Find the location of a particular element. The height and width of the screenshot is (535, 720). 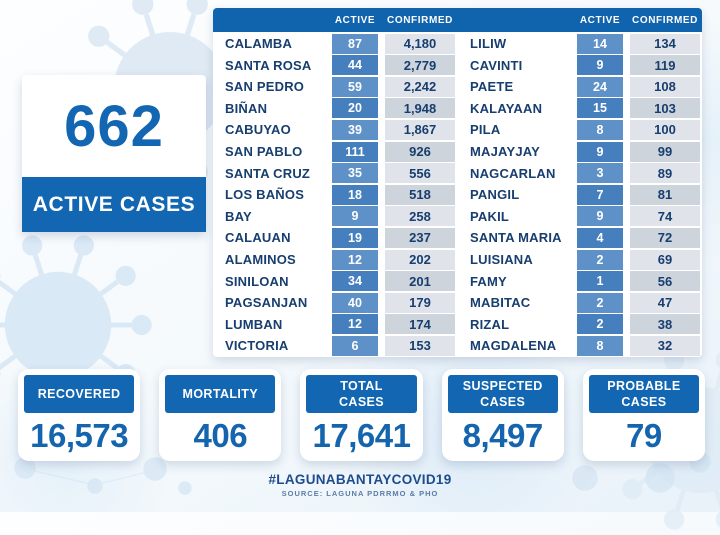

confirmed-count-cell: 69 is located at coordinates (665, 259).